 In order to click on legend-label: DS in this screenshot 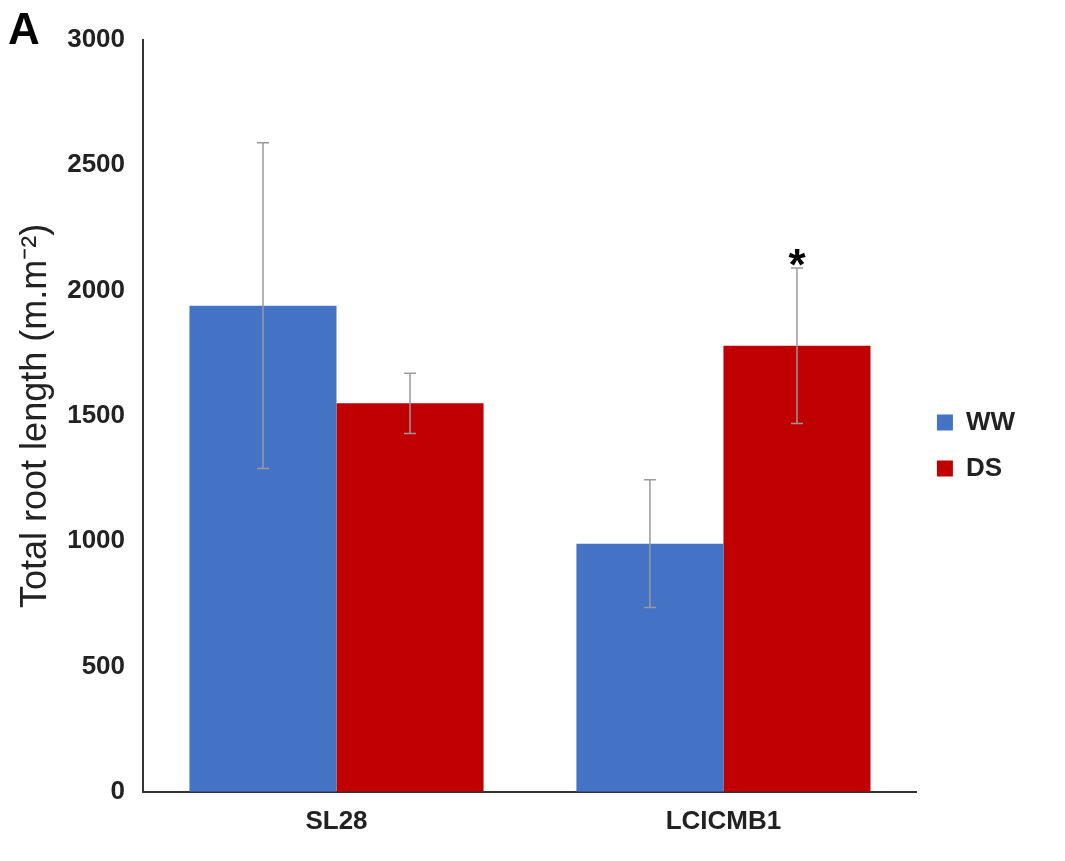, I will do `click(984, 466)`.